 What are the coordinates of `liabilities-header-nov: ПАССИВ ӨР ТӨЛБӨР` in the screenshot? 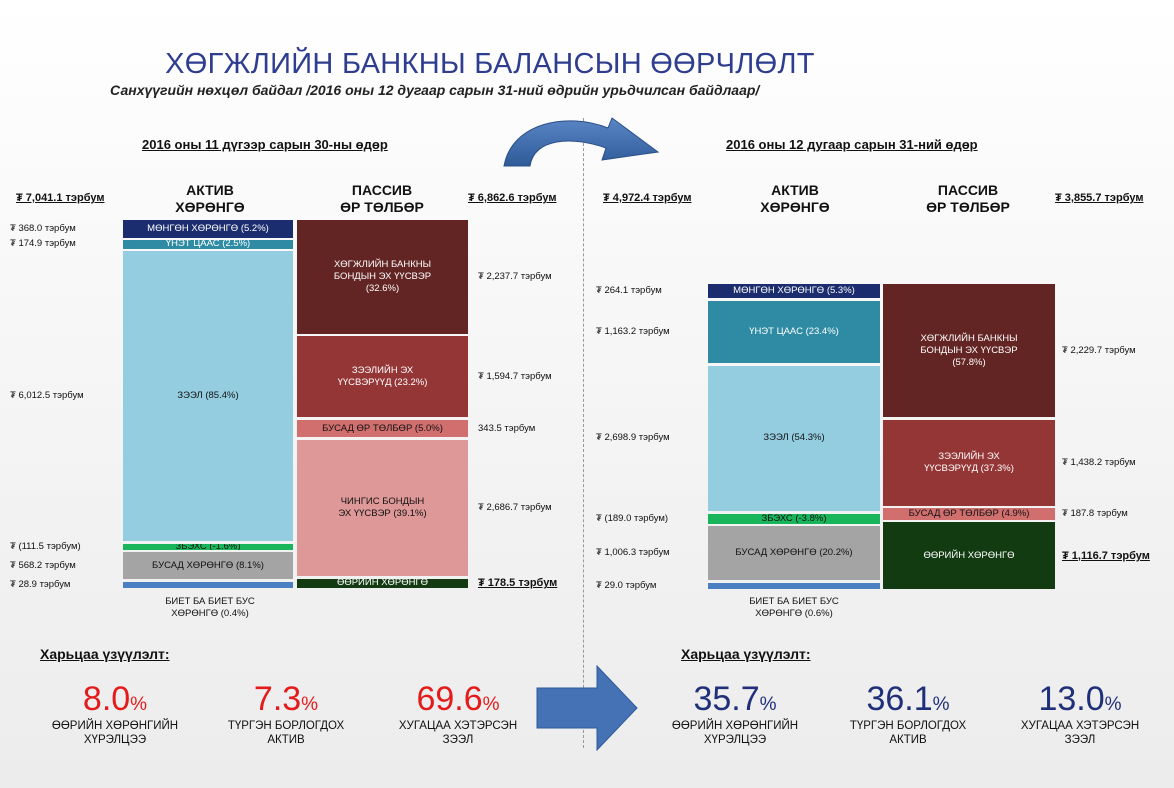 It's located at (382, 199).